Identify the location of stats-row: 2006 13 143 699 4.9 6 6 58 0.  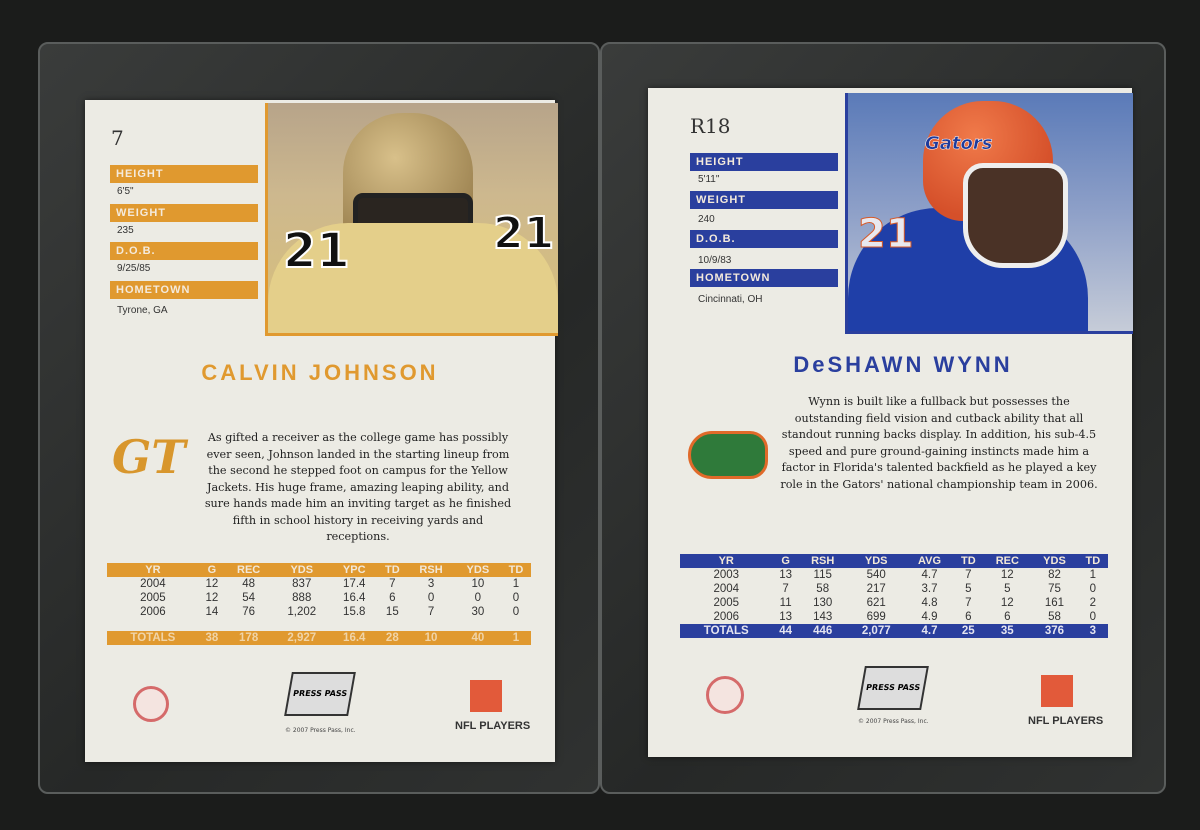
(894, 617).